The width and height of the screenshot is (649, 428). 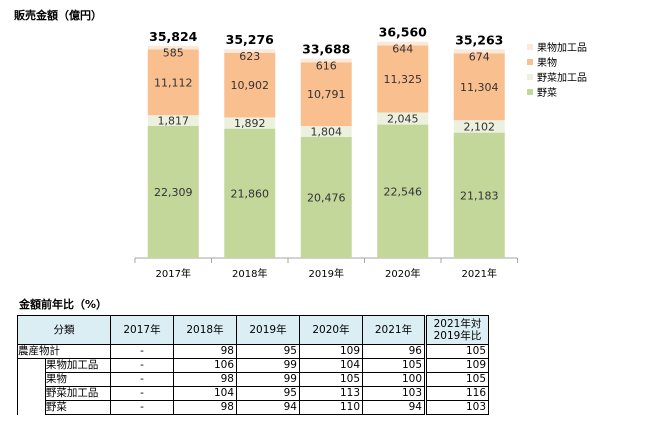 I want to click on data-label: 1,804, so click(x=327, y=131).